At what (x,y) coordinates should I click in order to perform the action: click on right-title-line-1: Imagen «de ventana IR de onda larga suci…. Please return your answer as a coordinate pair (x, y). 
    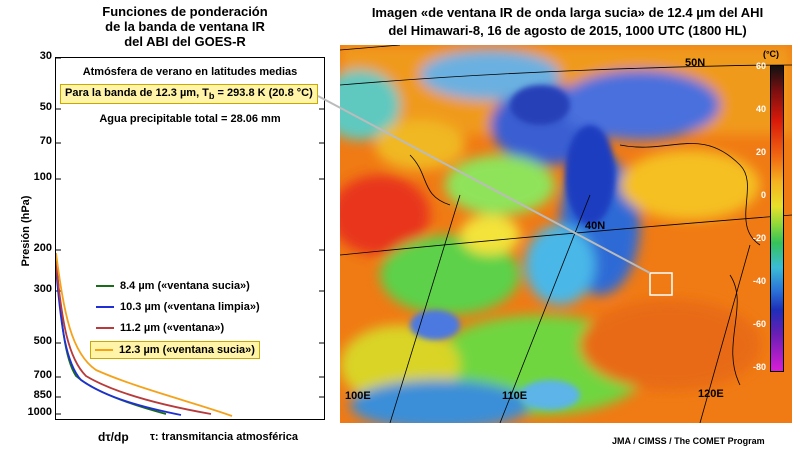
    Looking at the image, I should click on (567, 12).